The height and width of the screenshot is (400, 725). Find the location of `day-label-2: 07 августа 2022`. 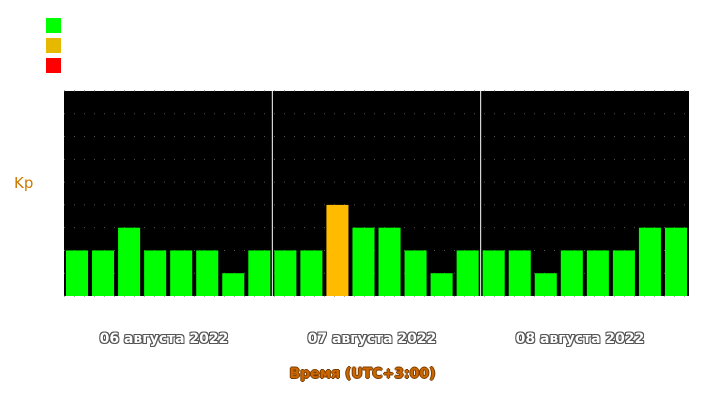

day-label-2: 07 августа 2022 is located at coordinates (372, 339).